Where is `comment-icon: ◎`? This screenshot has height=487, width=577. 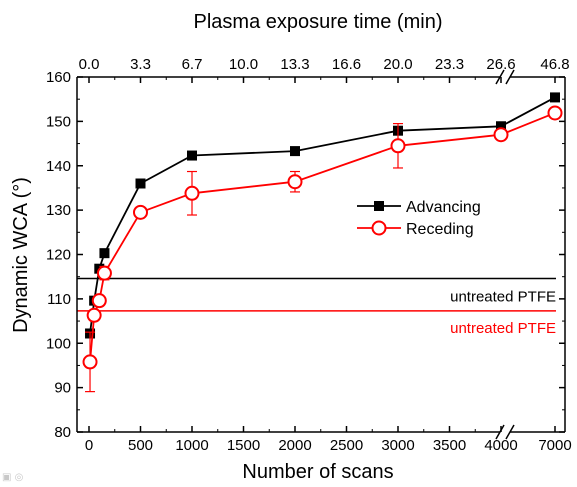 comment-icon: ◎ is located at coordinates (19, 477).